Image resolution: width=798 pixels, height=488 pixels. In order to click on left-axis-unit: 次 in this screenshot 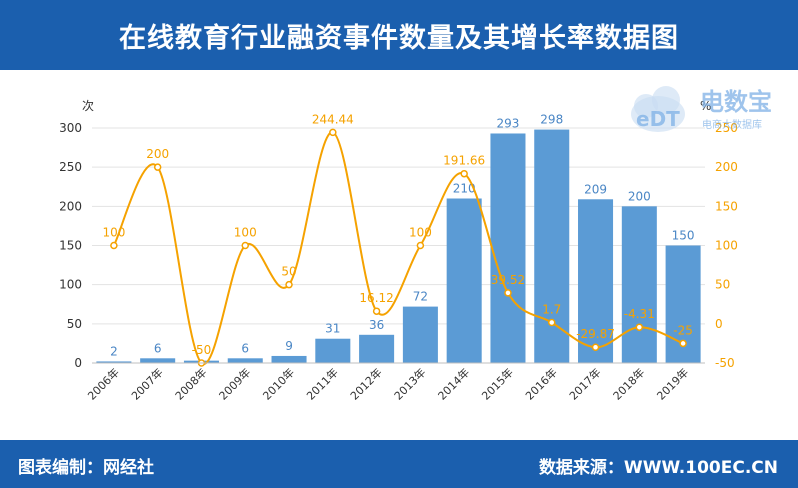, I will do `click(88, 106)`.